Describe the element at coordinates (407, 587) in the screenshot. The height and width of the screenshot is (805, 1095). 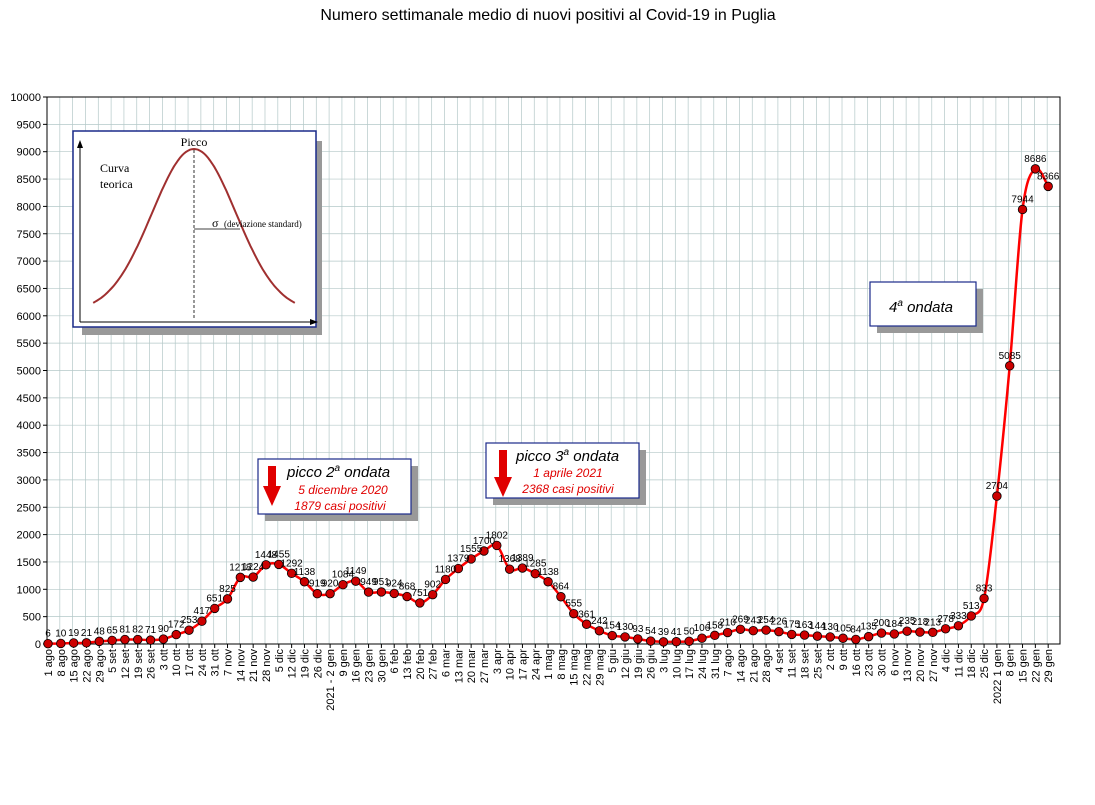
I see `data-label: 868` at that location.